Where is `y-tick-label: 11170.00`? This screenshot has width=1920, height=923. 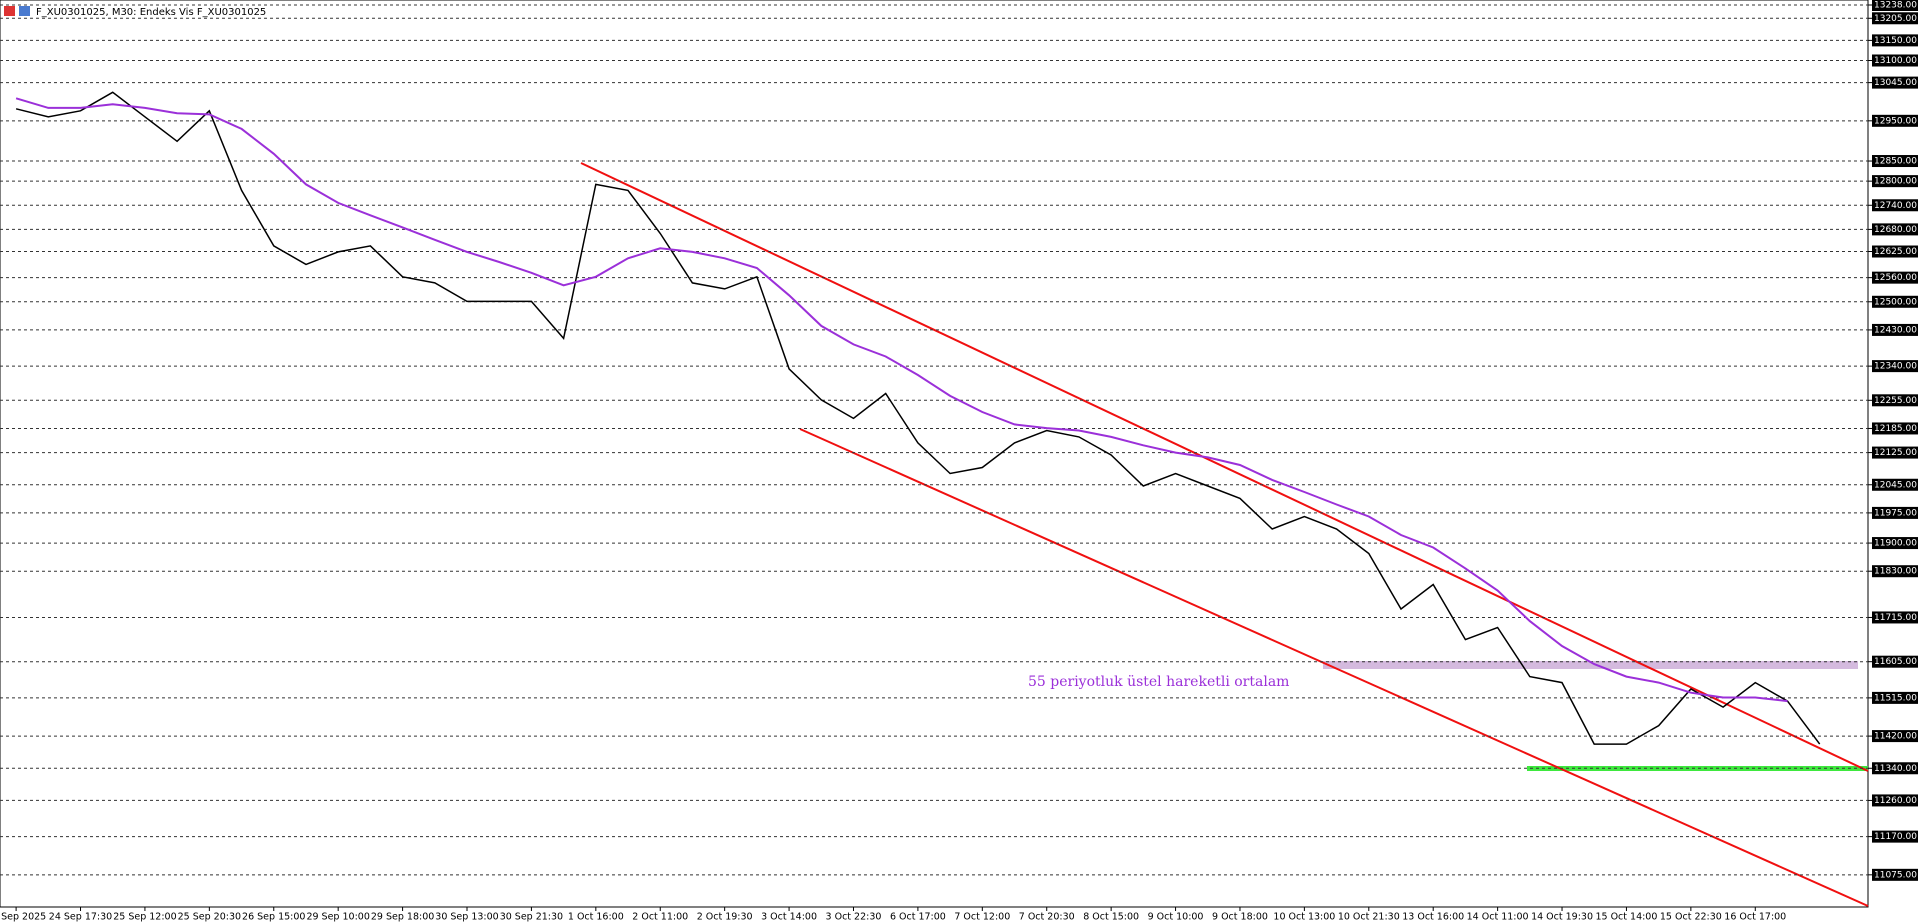
y-tick-label: 11170.00 is located at coordinates (1895, 837).